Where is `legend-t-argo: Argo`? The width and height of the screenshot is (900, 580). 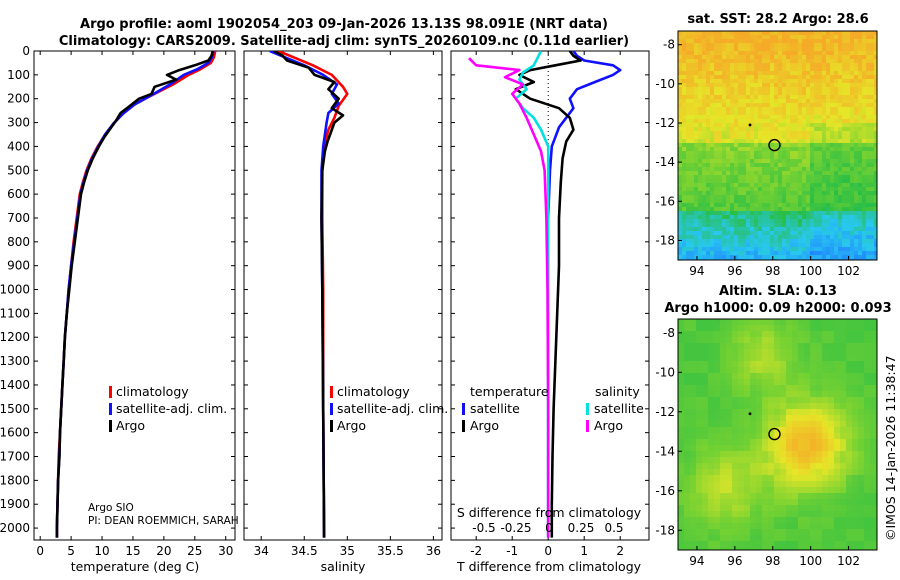 legend-t-argo: Argo is located at coordinates (484, 425).